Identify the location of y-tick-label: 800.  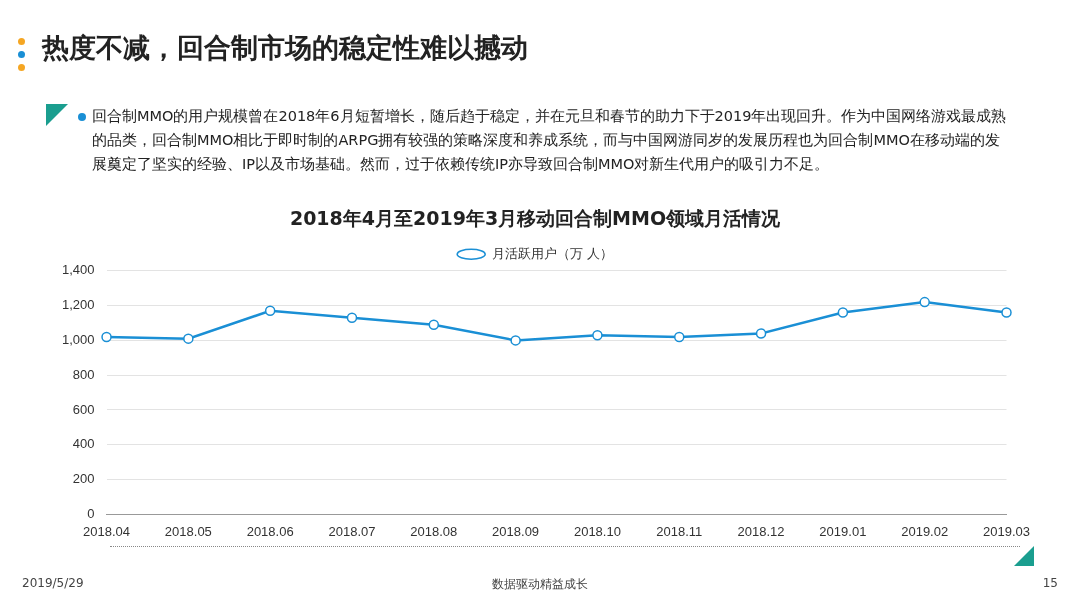
(83, 374).